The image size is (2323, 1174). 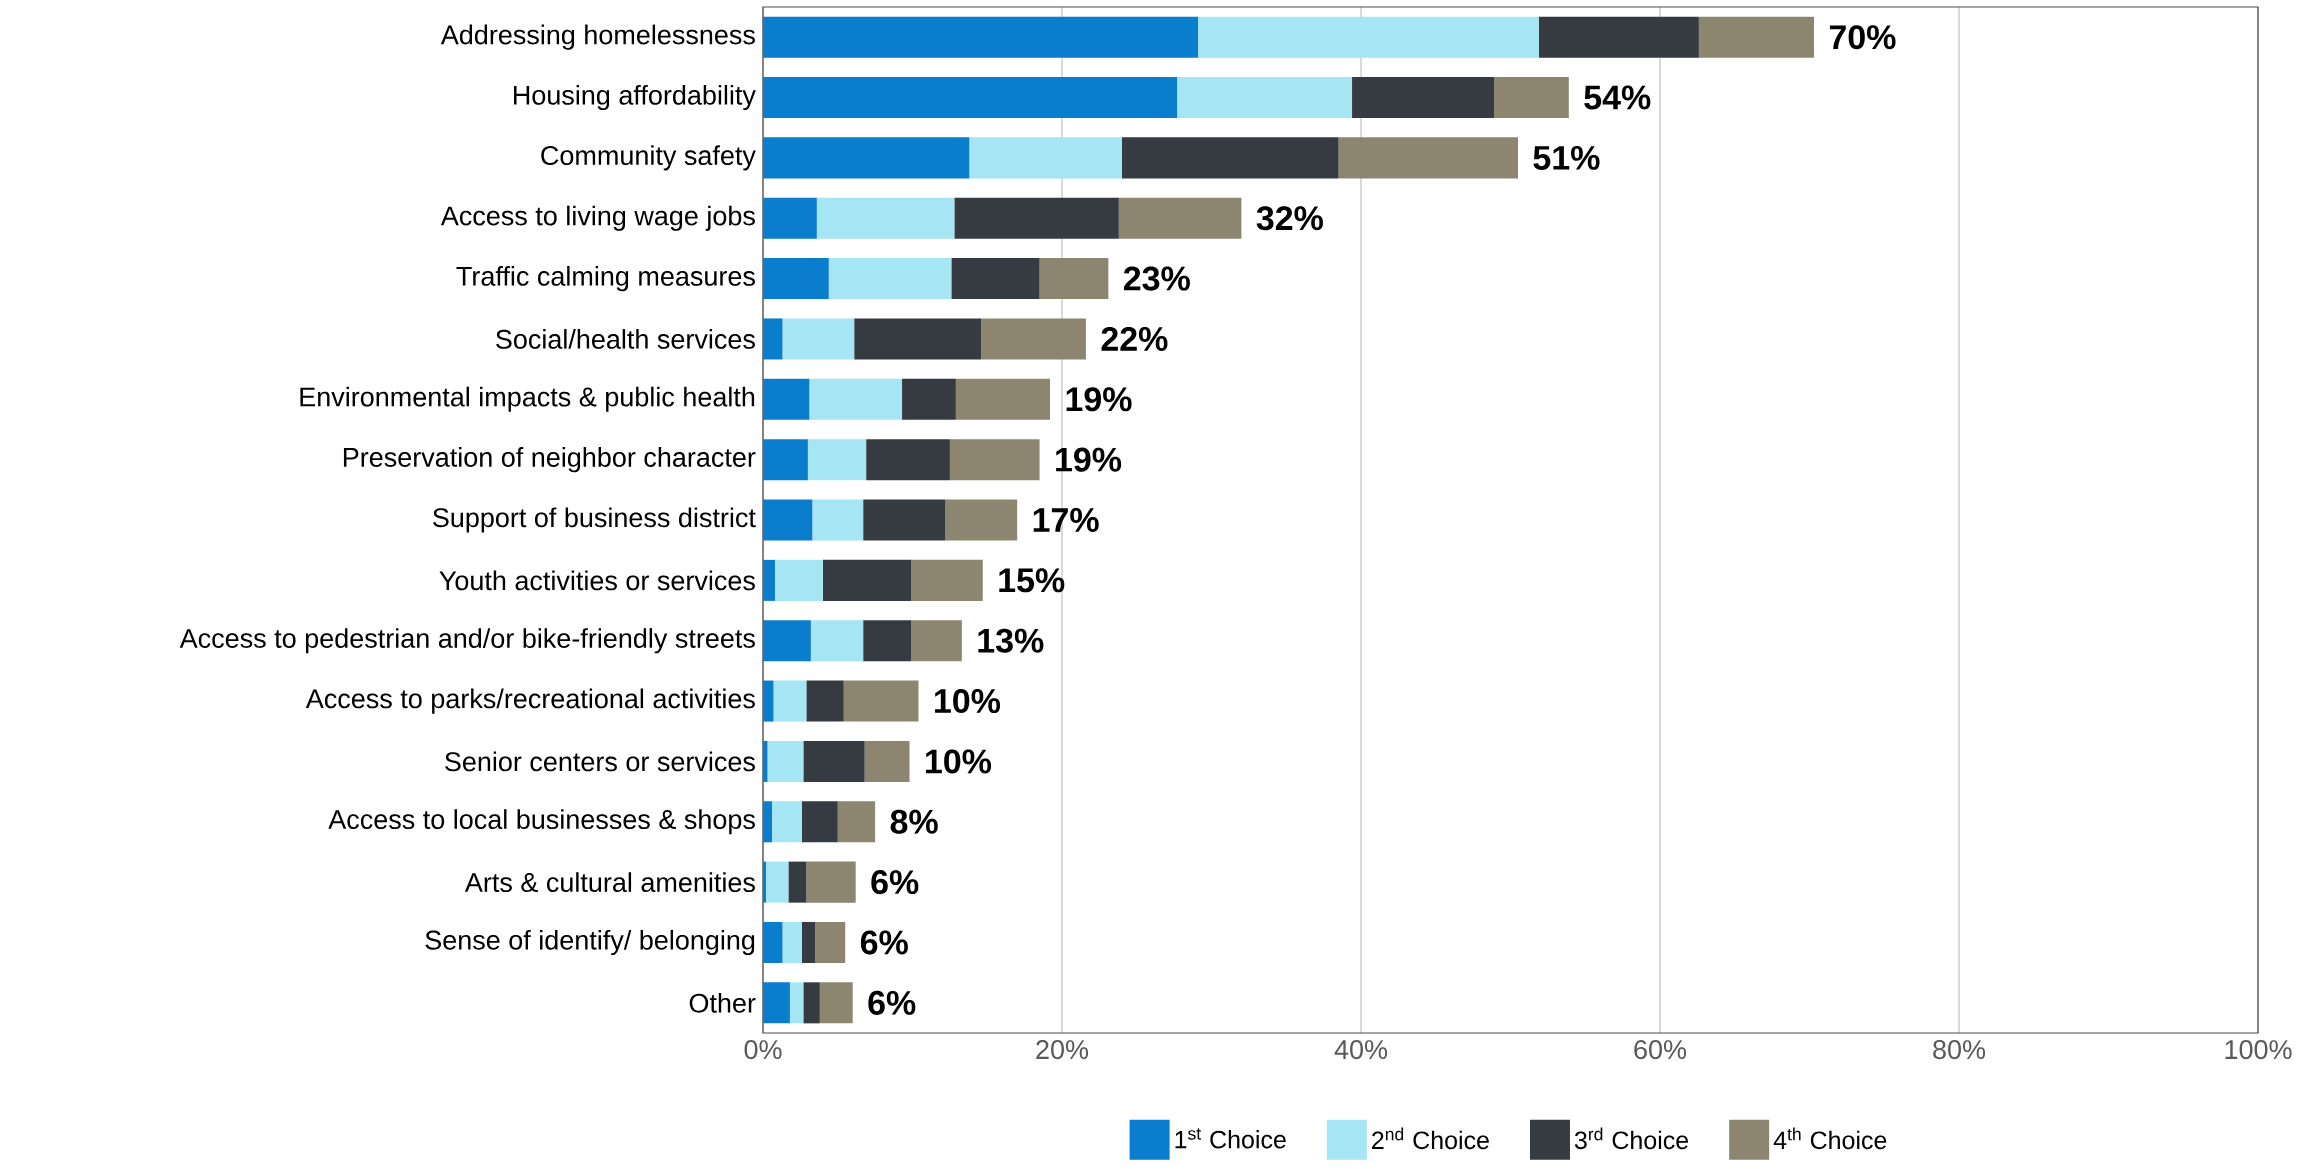 What do you see at coordinates (1289, 218) in the screenshot?
I see `total-label: 32%` at bounding box center [1289, 218].